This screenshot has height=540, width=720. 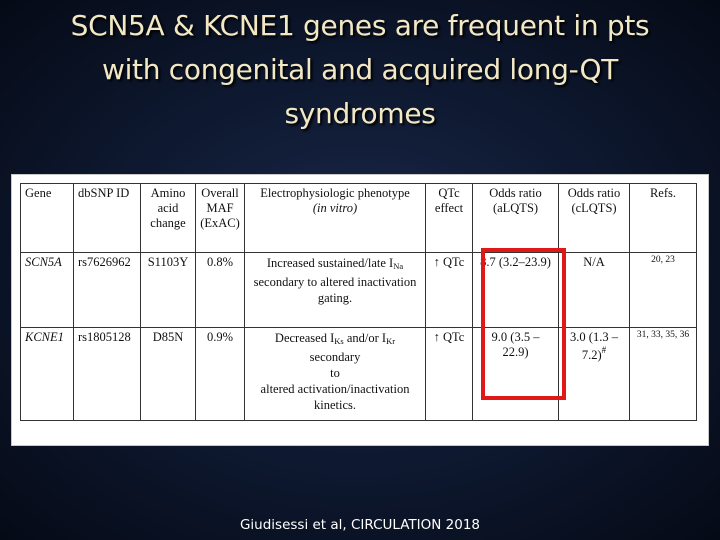 What do you see at coordinates (594, 290) in the screenshot?
I see `cell-or-clqts: N/A` at bounding box center [594, 290].